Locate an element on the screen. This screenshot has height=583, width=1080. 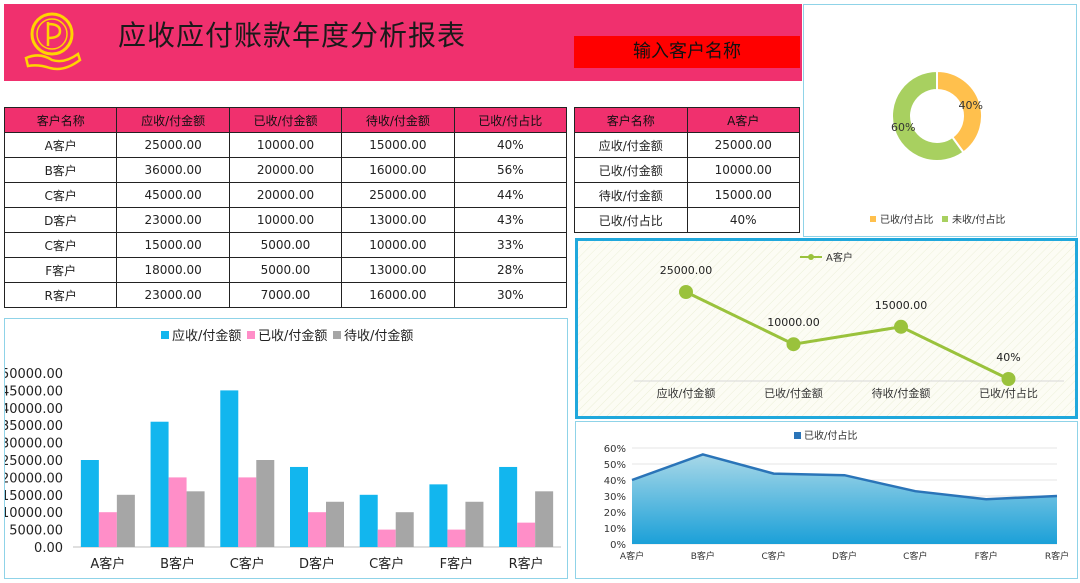
table-cell: 已收/付占比 is located at coordinates (631, 220).